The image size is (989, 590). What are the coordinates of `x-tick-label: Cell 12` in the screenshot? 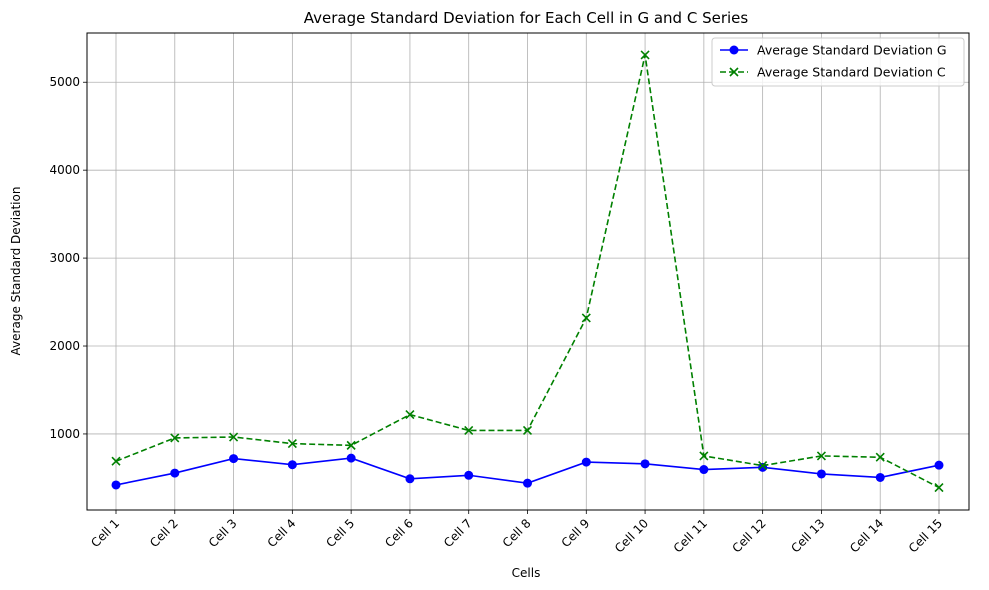 It's located at (749, 535).